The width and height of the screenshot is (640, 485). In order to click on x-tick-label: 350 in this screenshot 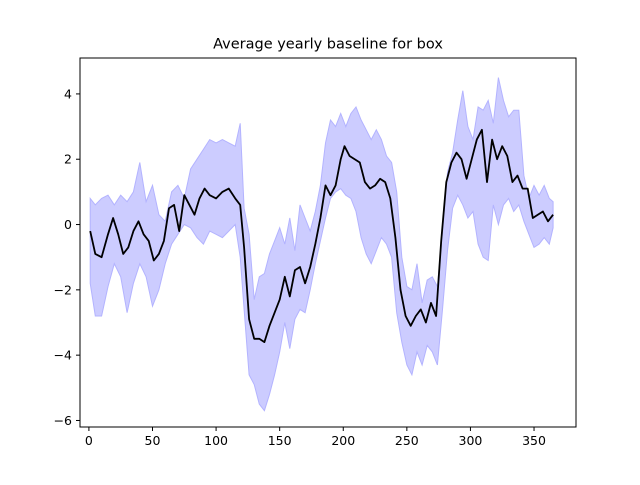, I will do `click(534, 440)`.